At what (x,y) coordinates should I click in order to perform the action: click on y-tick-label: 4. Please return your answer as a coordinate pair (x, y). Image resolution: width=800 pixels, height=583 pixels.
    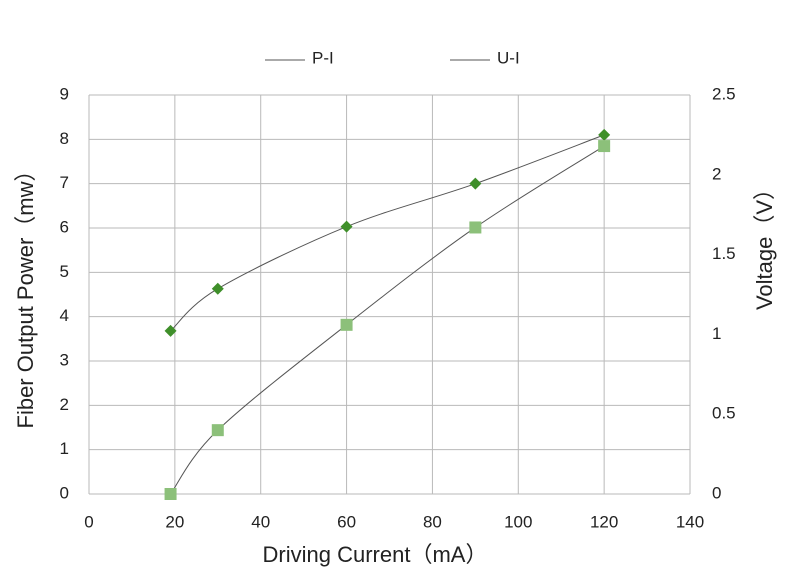
    Looking at the image, I should click on (64, 315).